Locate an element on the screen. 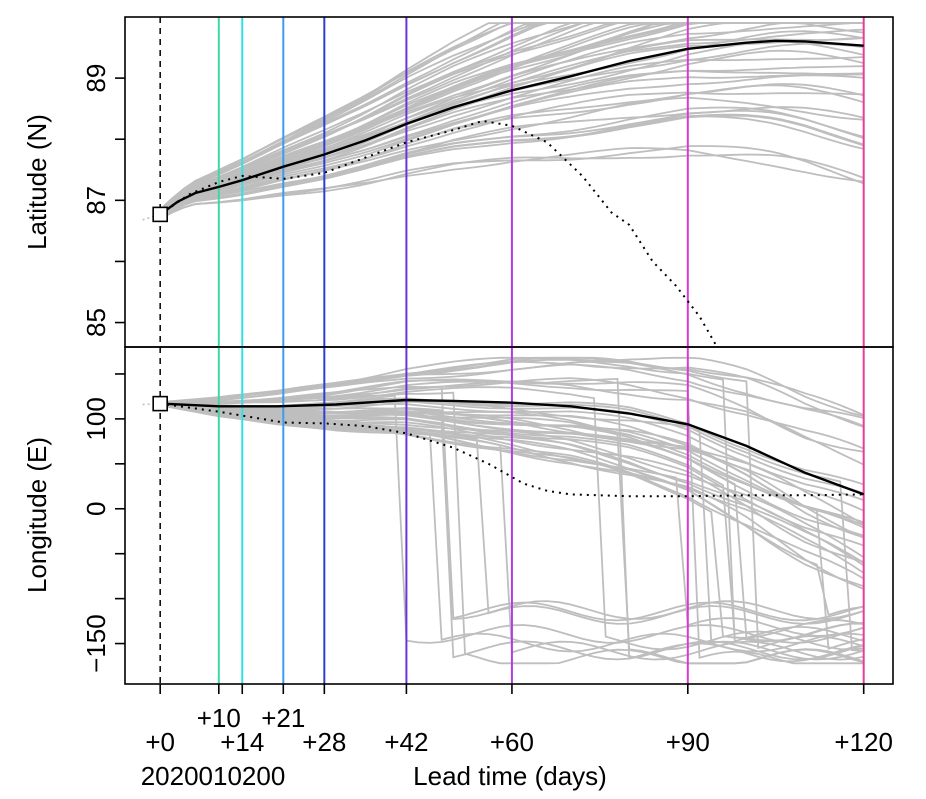  x-tick-label: +21 is located at coordinates (283, 718).